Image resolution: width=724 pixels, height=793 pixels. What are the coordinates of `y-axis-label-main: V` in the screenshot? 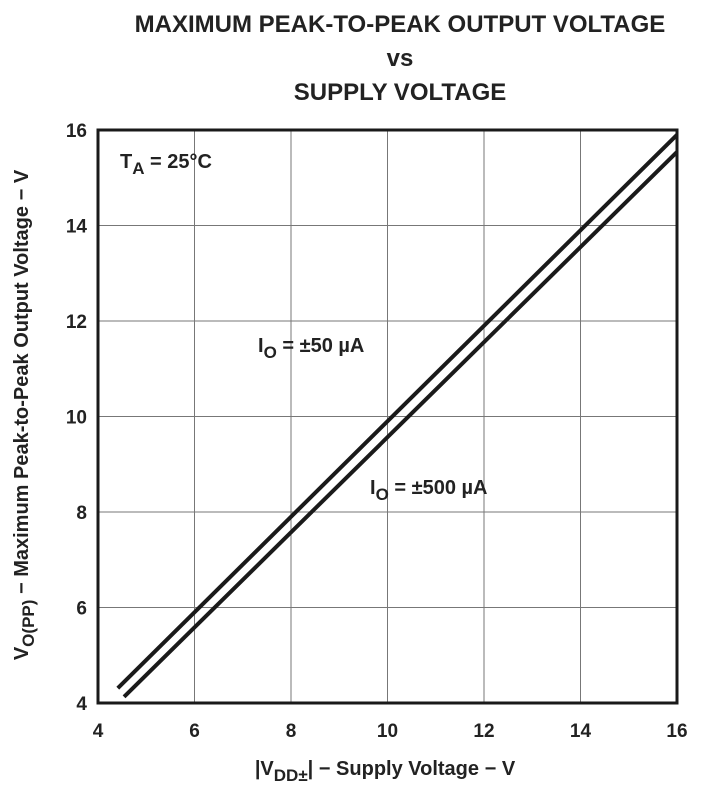 It's located at (22, 653).